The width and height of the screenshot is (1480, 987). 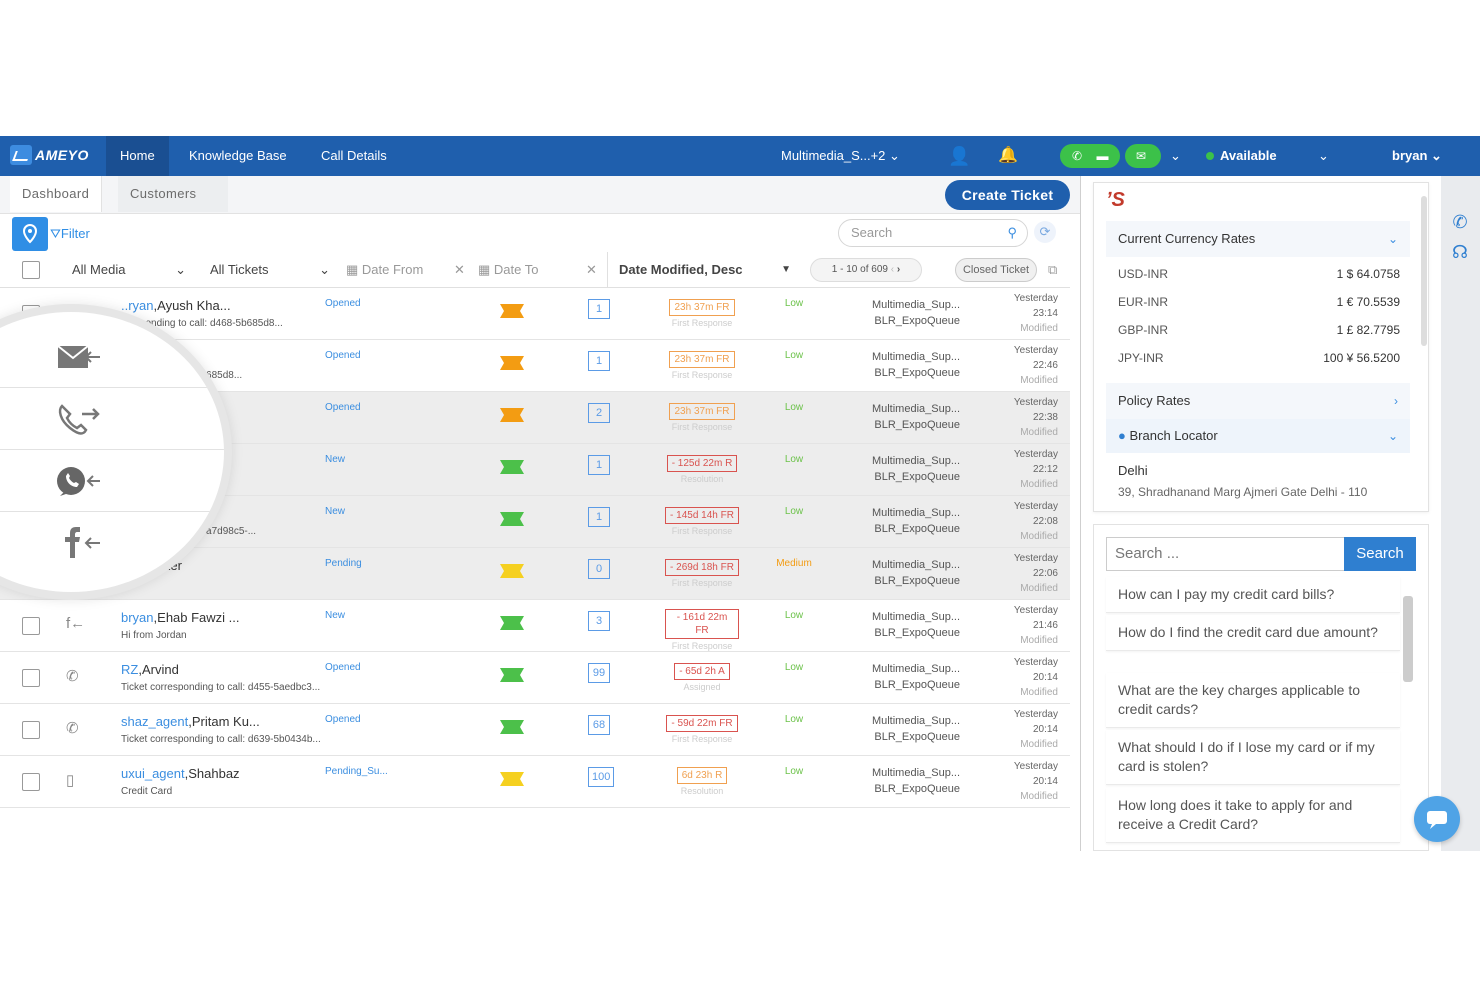 I want to click on message-count-badge: 1, so click(x=599, y=361).